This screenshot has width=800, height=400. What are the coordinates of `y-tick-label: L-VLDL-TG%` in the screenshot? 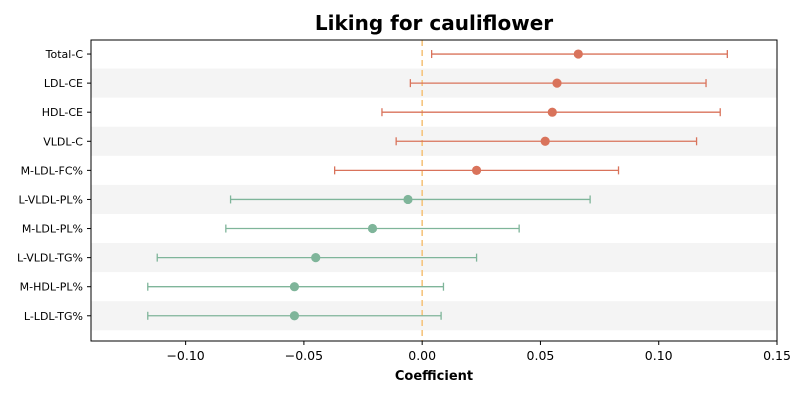 It's located at (50, 258).